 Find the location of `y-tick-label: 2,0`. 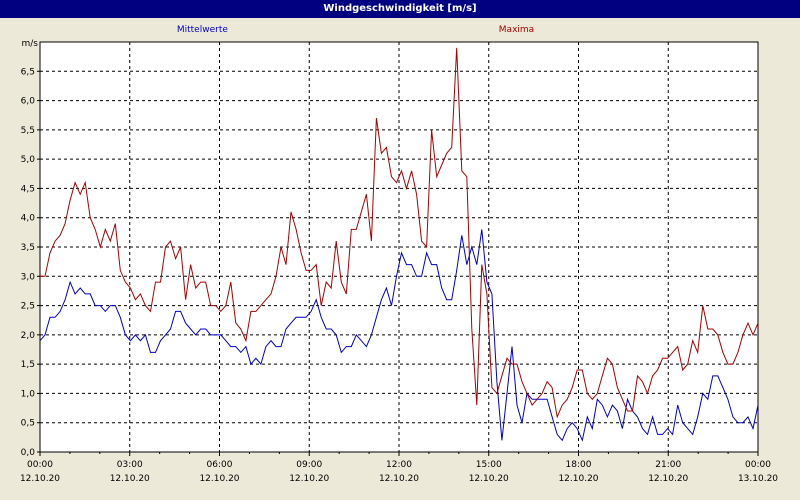

y-tick-label: 2,0 is located at coordinates (28, 336).